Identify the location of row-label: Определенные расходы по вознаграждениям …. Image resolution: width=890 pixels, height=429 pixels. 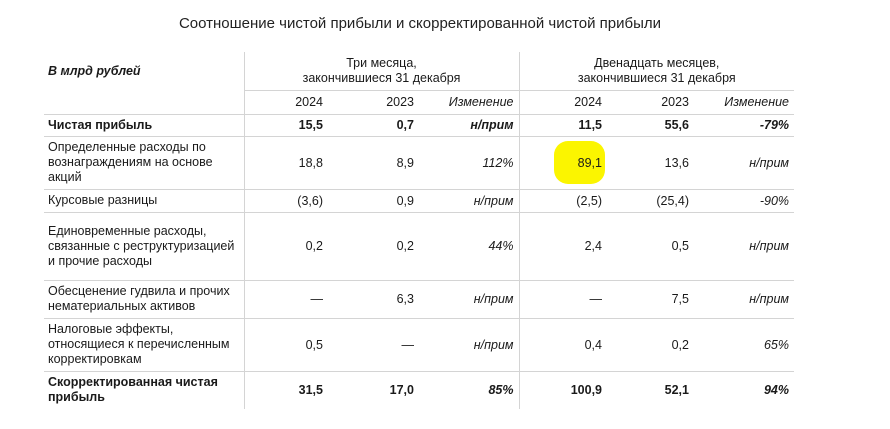
(130, 162).